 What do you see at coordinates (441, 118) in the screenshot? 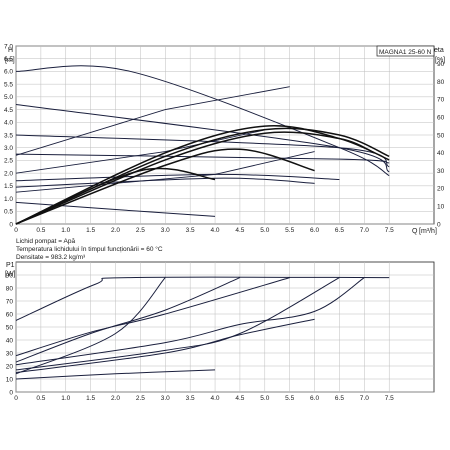
I see `y2-tick-label: 60` at bounding box center [441, 118].